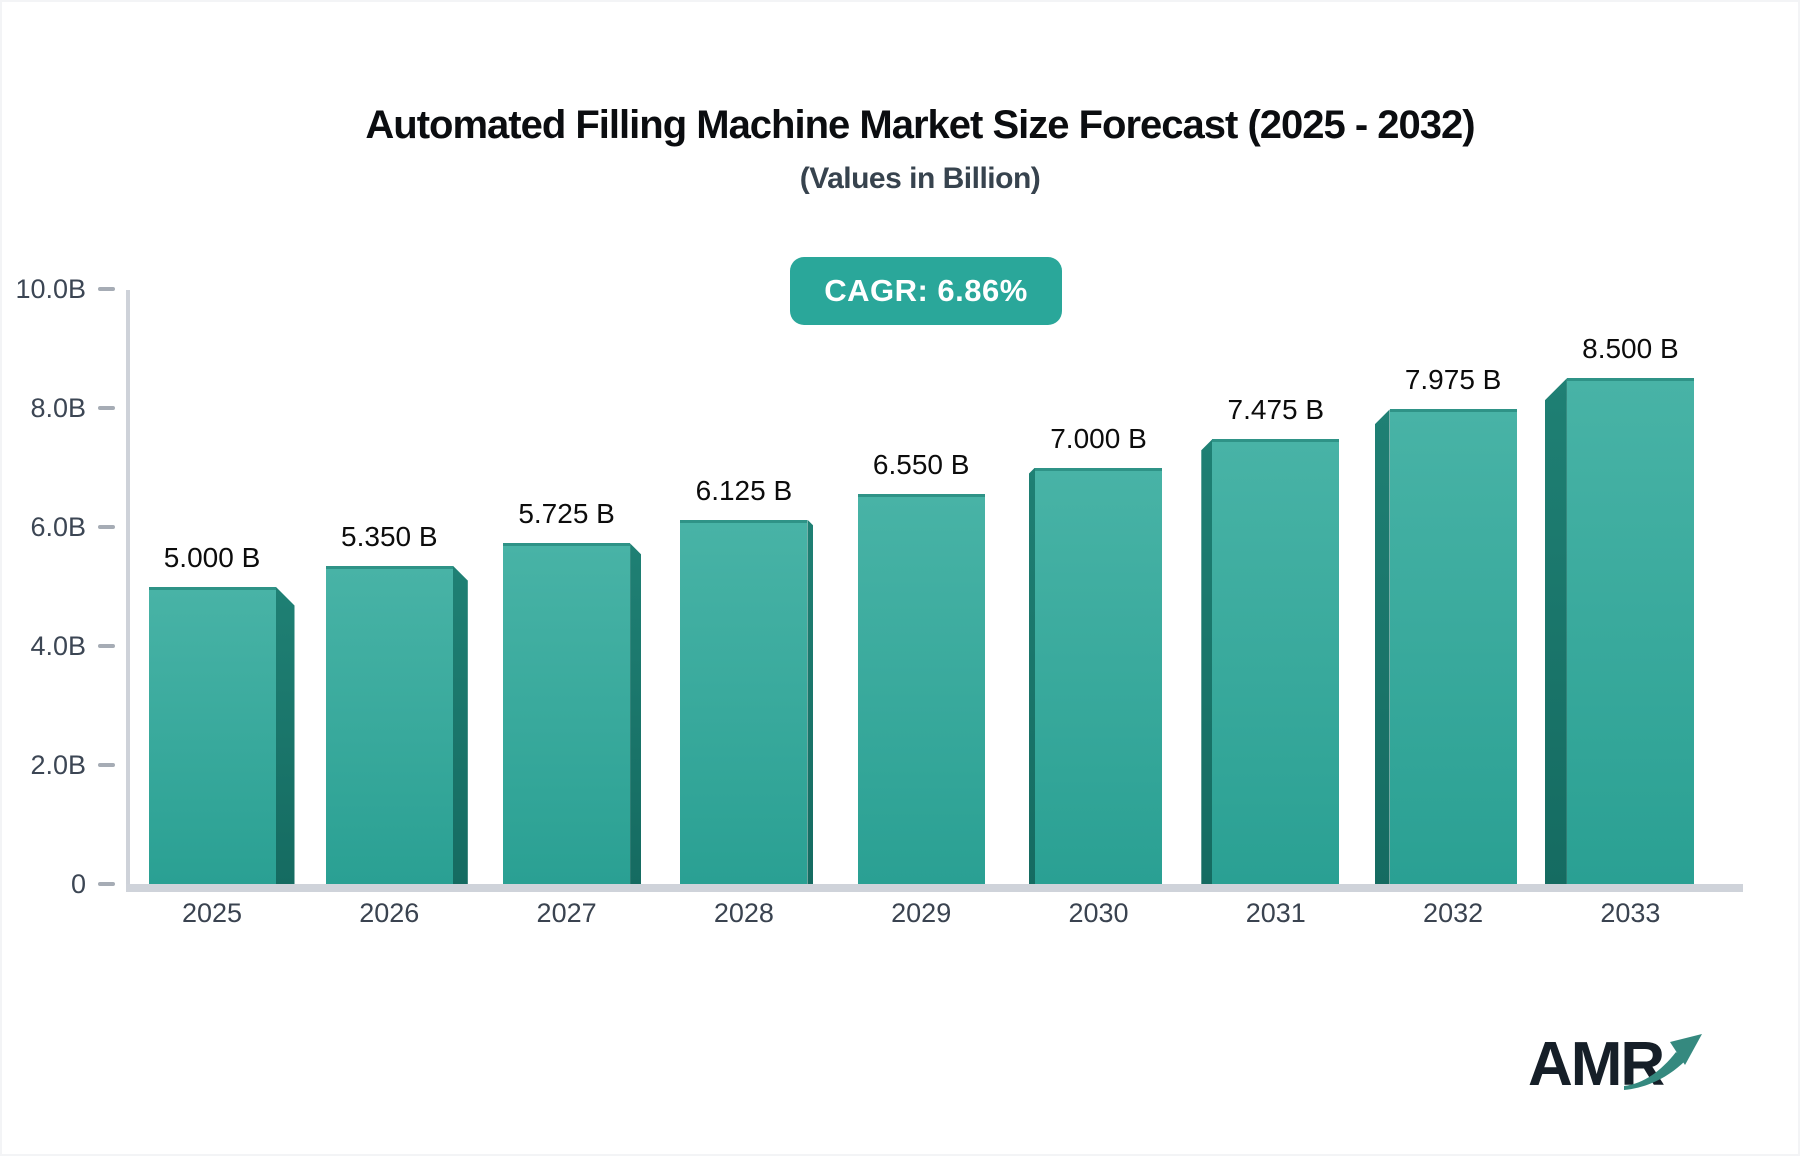 The width and height of the screenshot is (1800, 1156). Describe the element at coordinates (1663, 1062) in the screenshot. I see `growth-arrow-icon` at that location.